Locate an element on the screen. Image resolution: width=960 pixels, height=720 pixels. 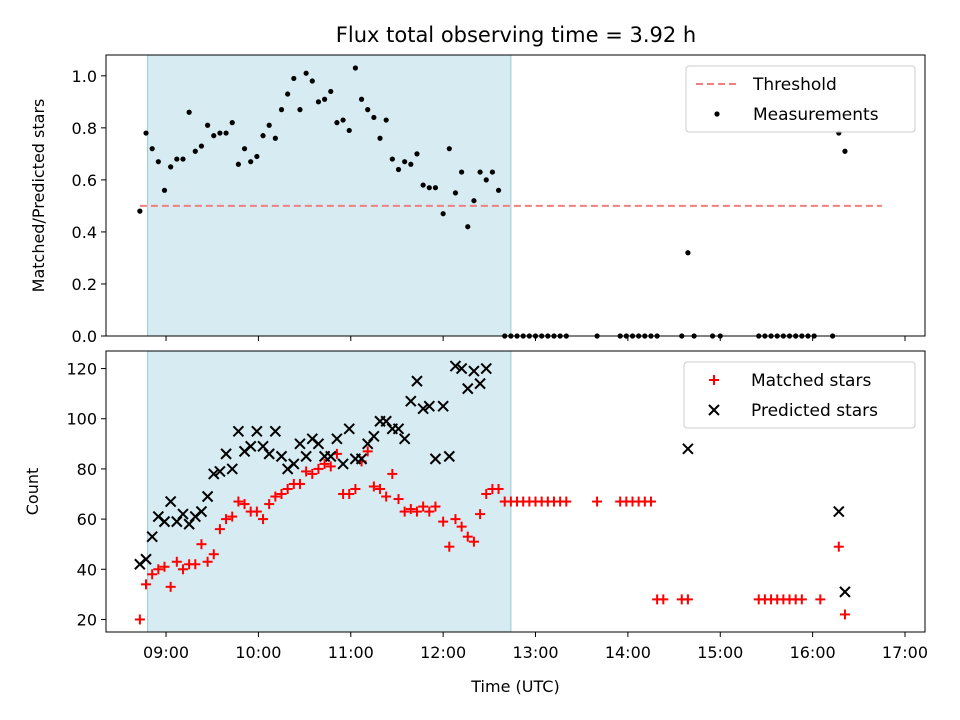
legend-x-marker is located at coordinates (714, 410).